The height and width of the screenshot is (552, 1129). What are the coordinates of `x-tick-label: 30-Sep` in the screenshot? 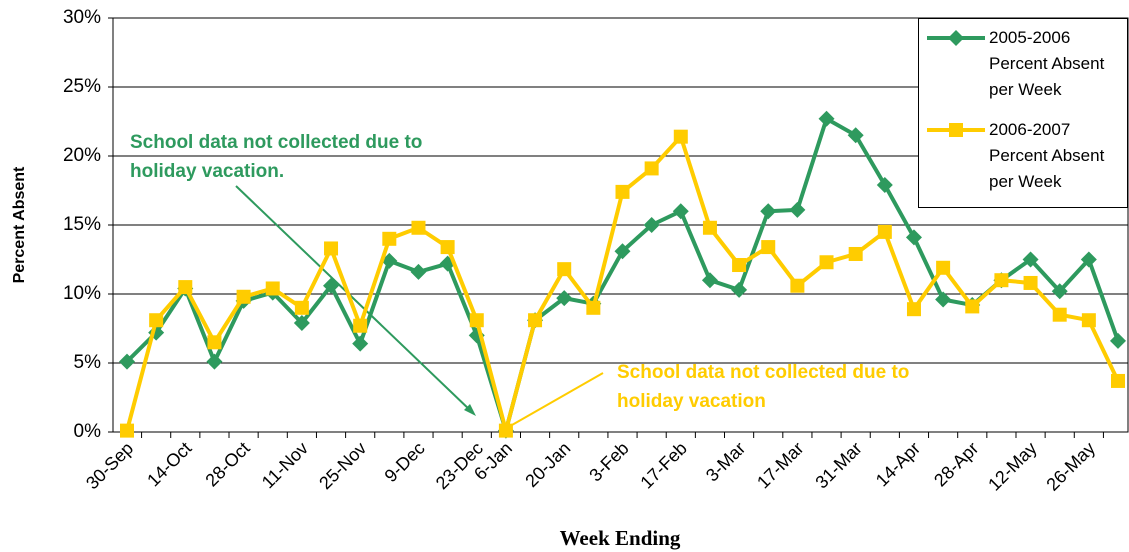 It's located at (109, 465).